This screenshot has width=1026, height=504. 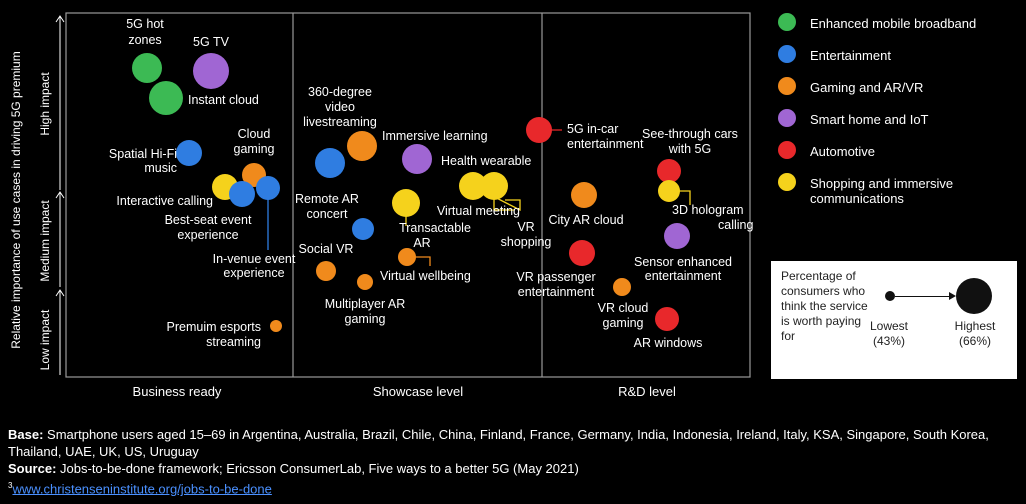 What do you see at coordinates (690, 134) in the screenshot?
I see `data-point-label-line: See-through cars` at bounding box center [690, 134].